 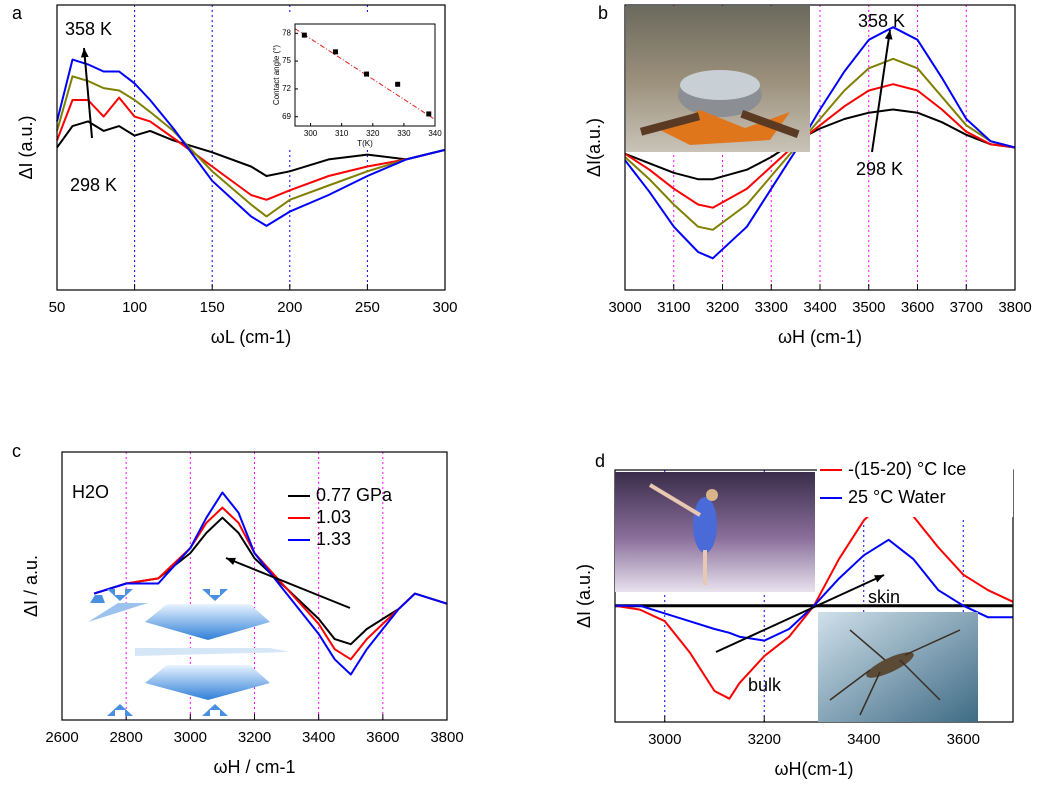 What do you see at coordinates (276, 75) in the screenshot?
I see `inset-y-label: Contact angle (°)` at bounding box center [276, 75].